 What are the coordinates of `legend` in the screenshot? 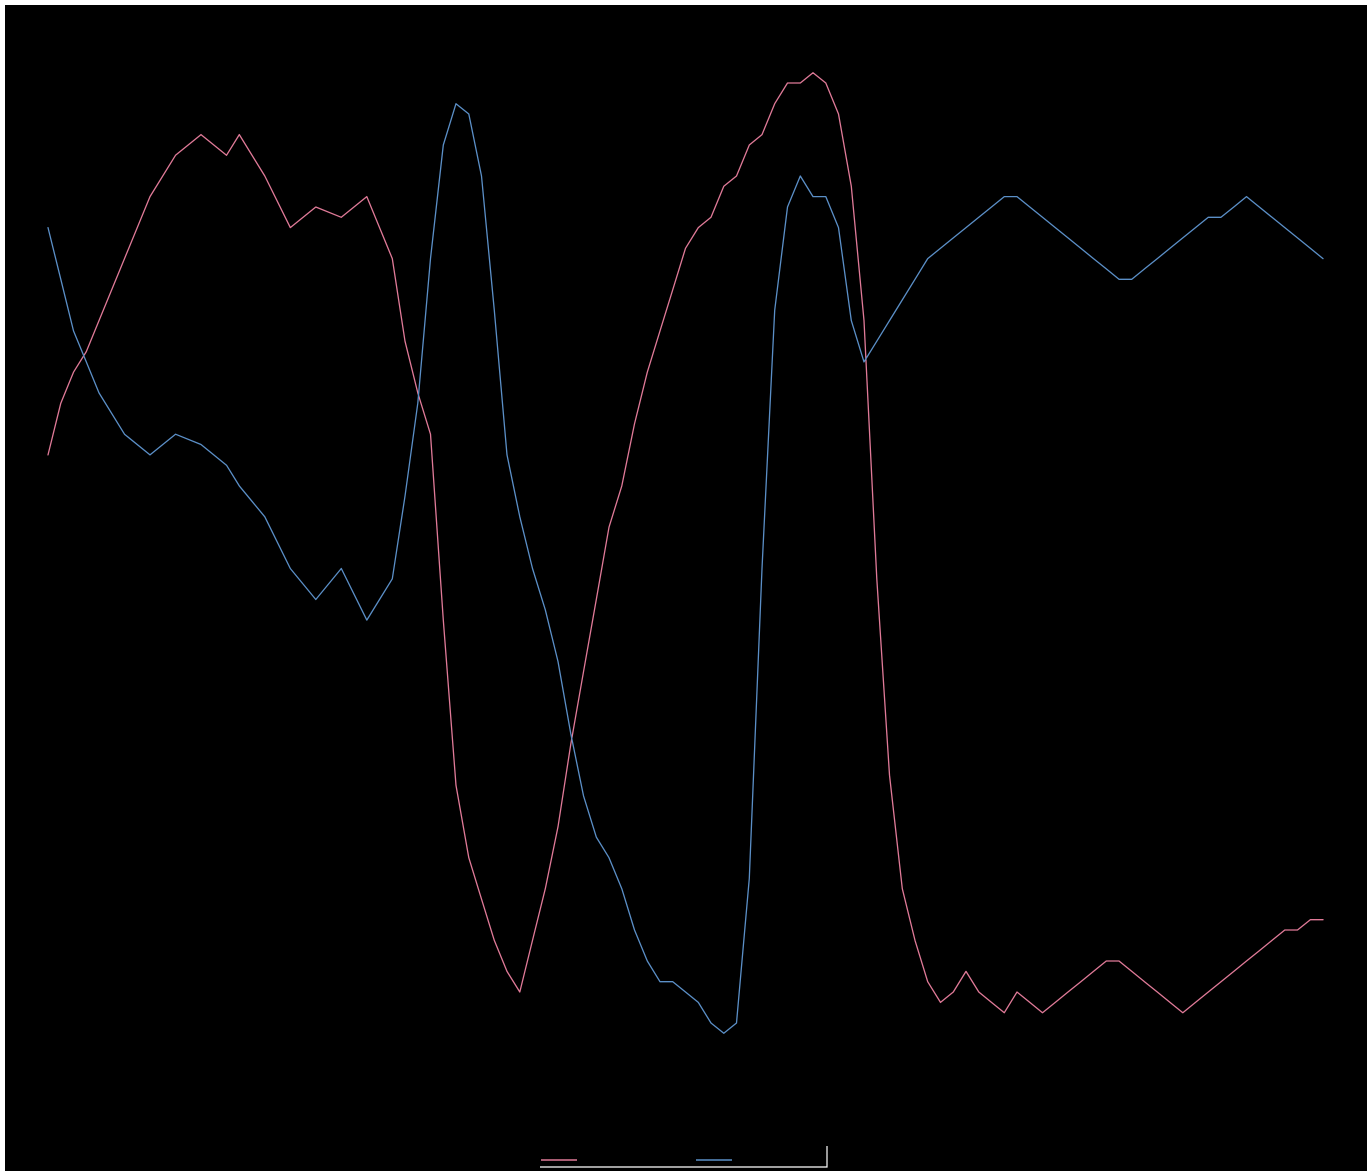 It's located at (684, 1157).